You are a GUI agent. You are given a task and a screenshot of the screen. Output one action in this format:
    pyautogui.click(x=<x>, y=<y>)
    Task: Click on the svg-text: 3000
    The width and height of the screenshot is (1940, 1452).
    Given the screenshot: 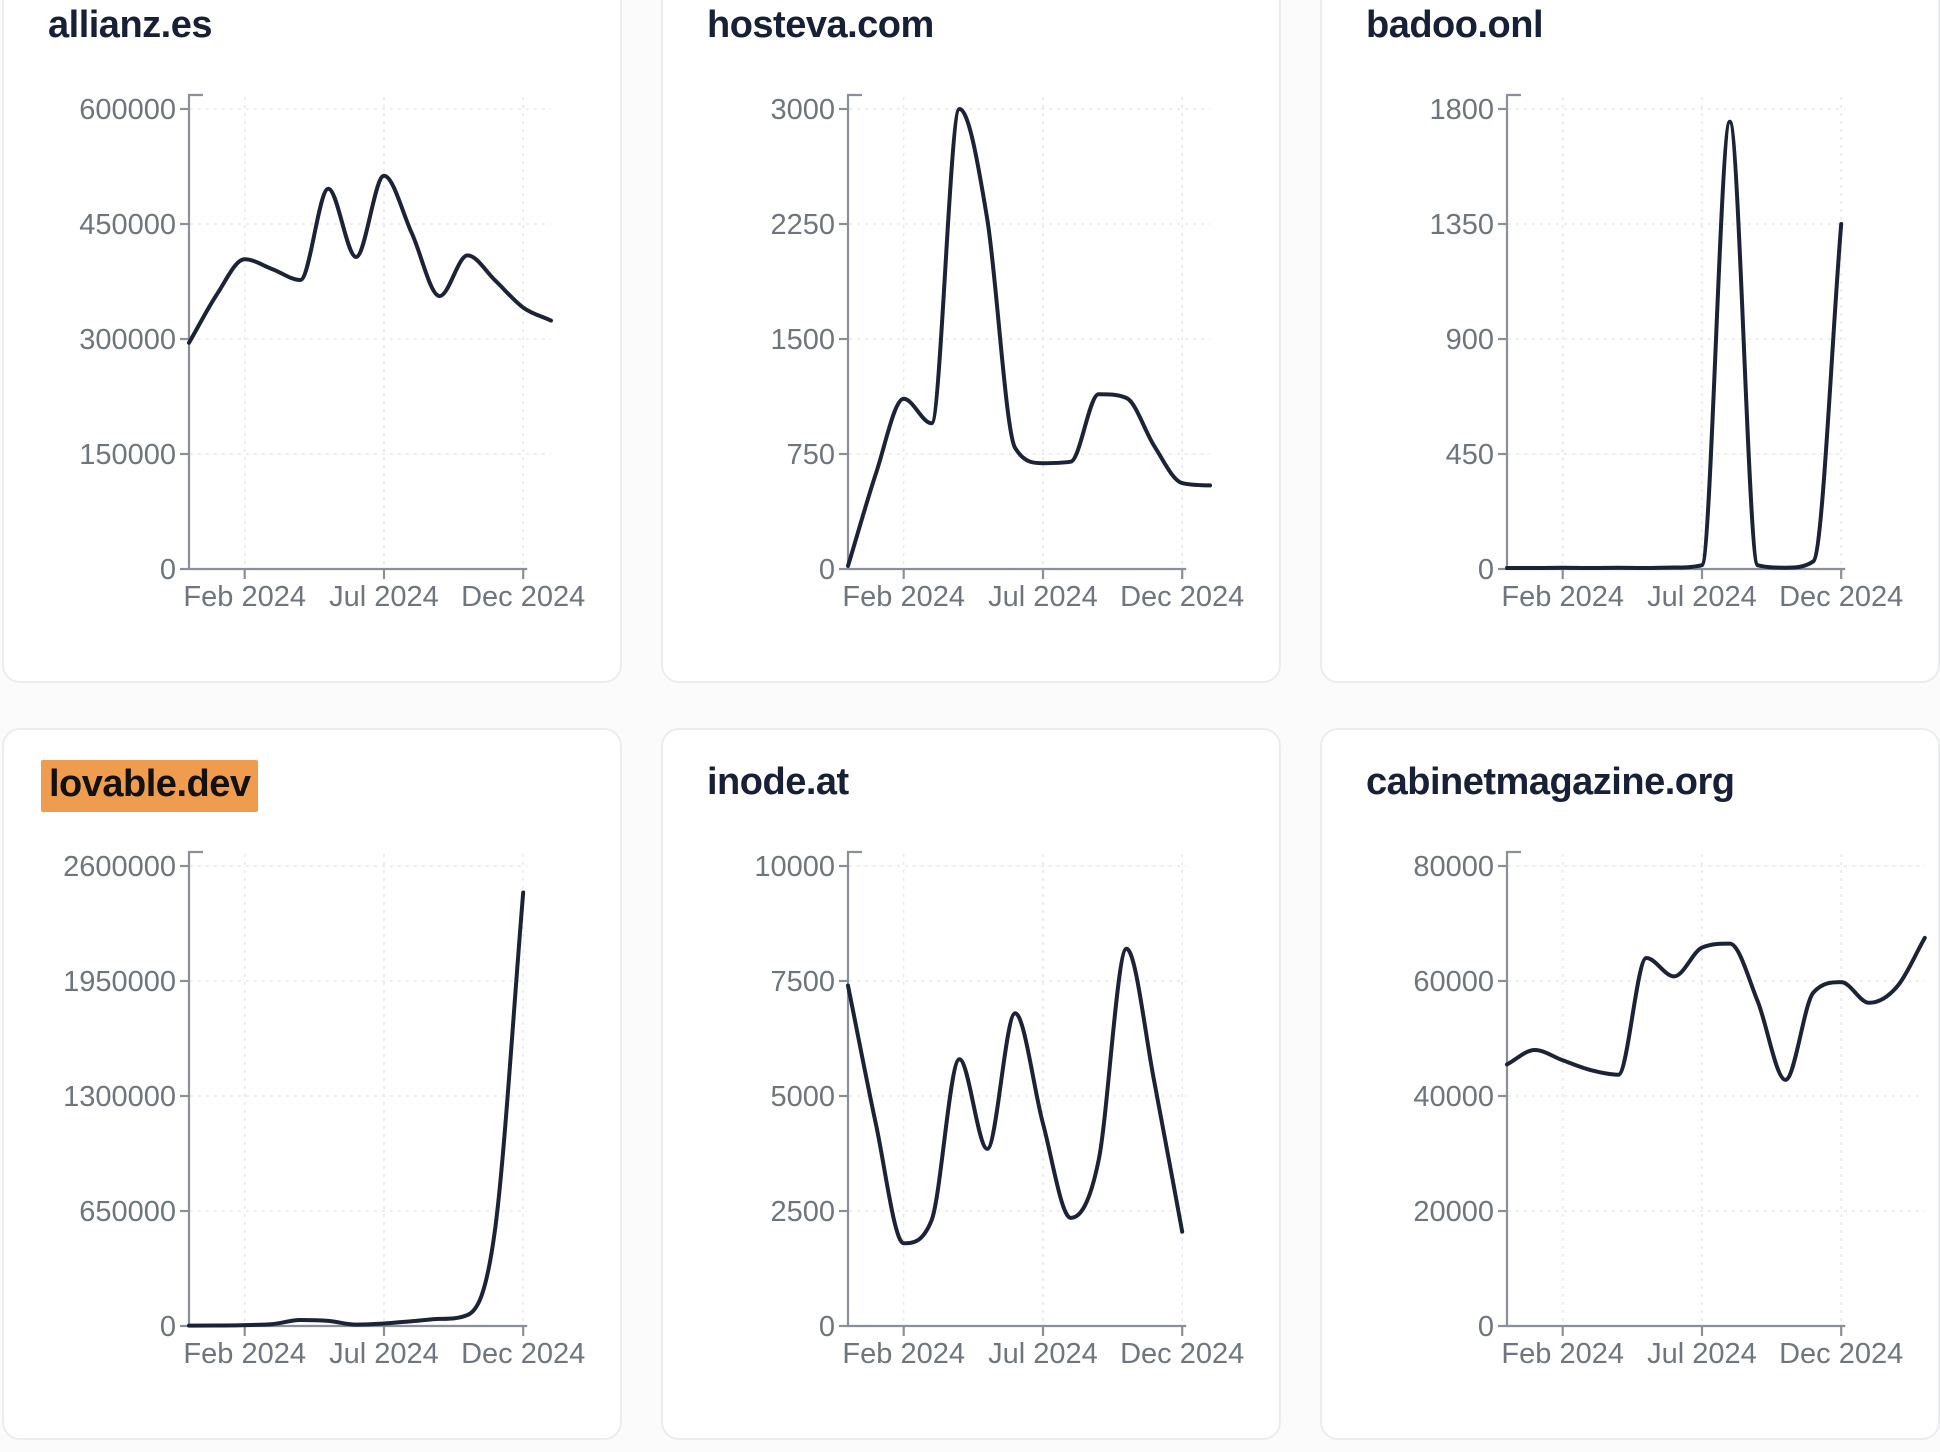 What is the action you would take?
    pyautogui.click(x=802, y=110)
    